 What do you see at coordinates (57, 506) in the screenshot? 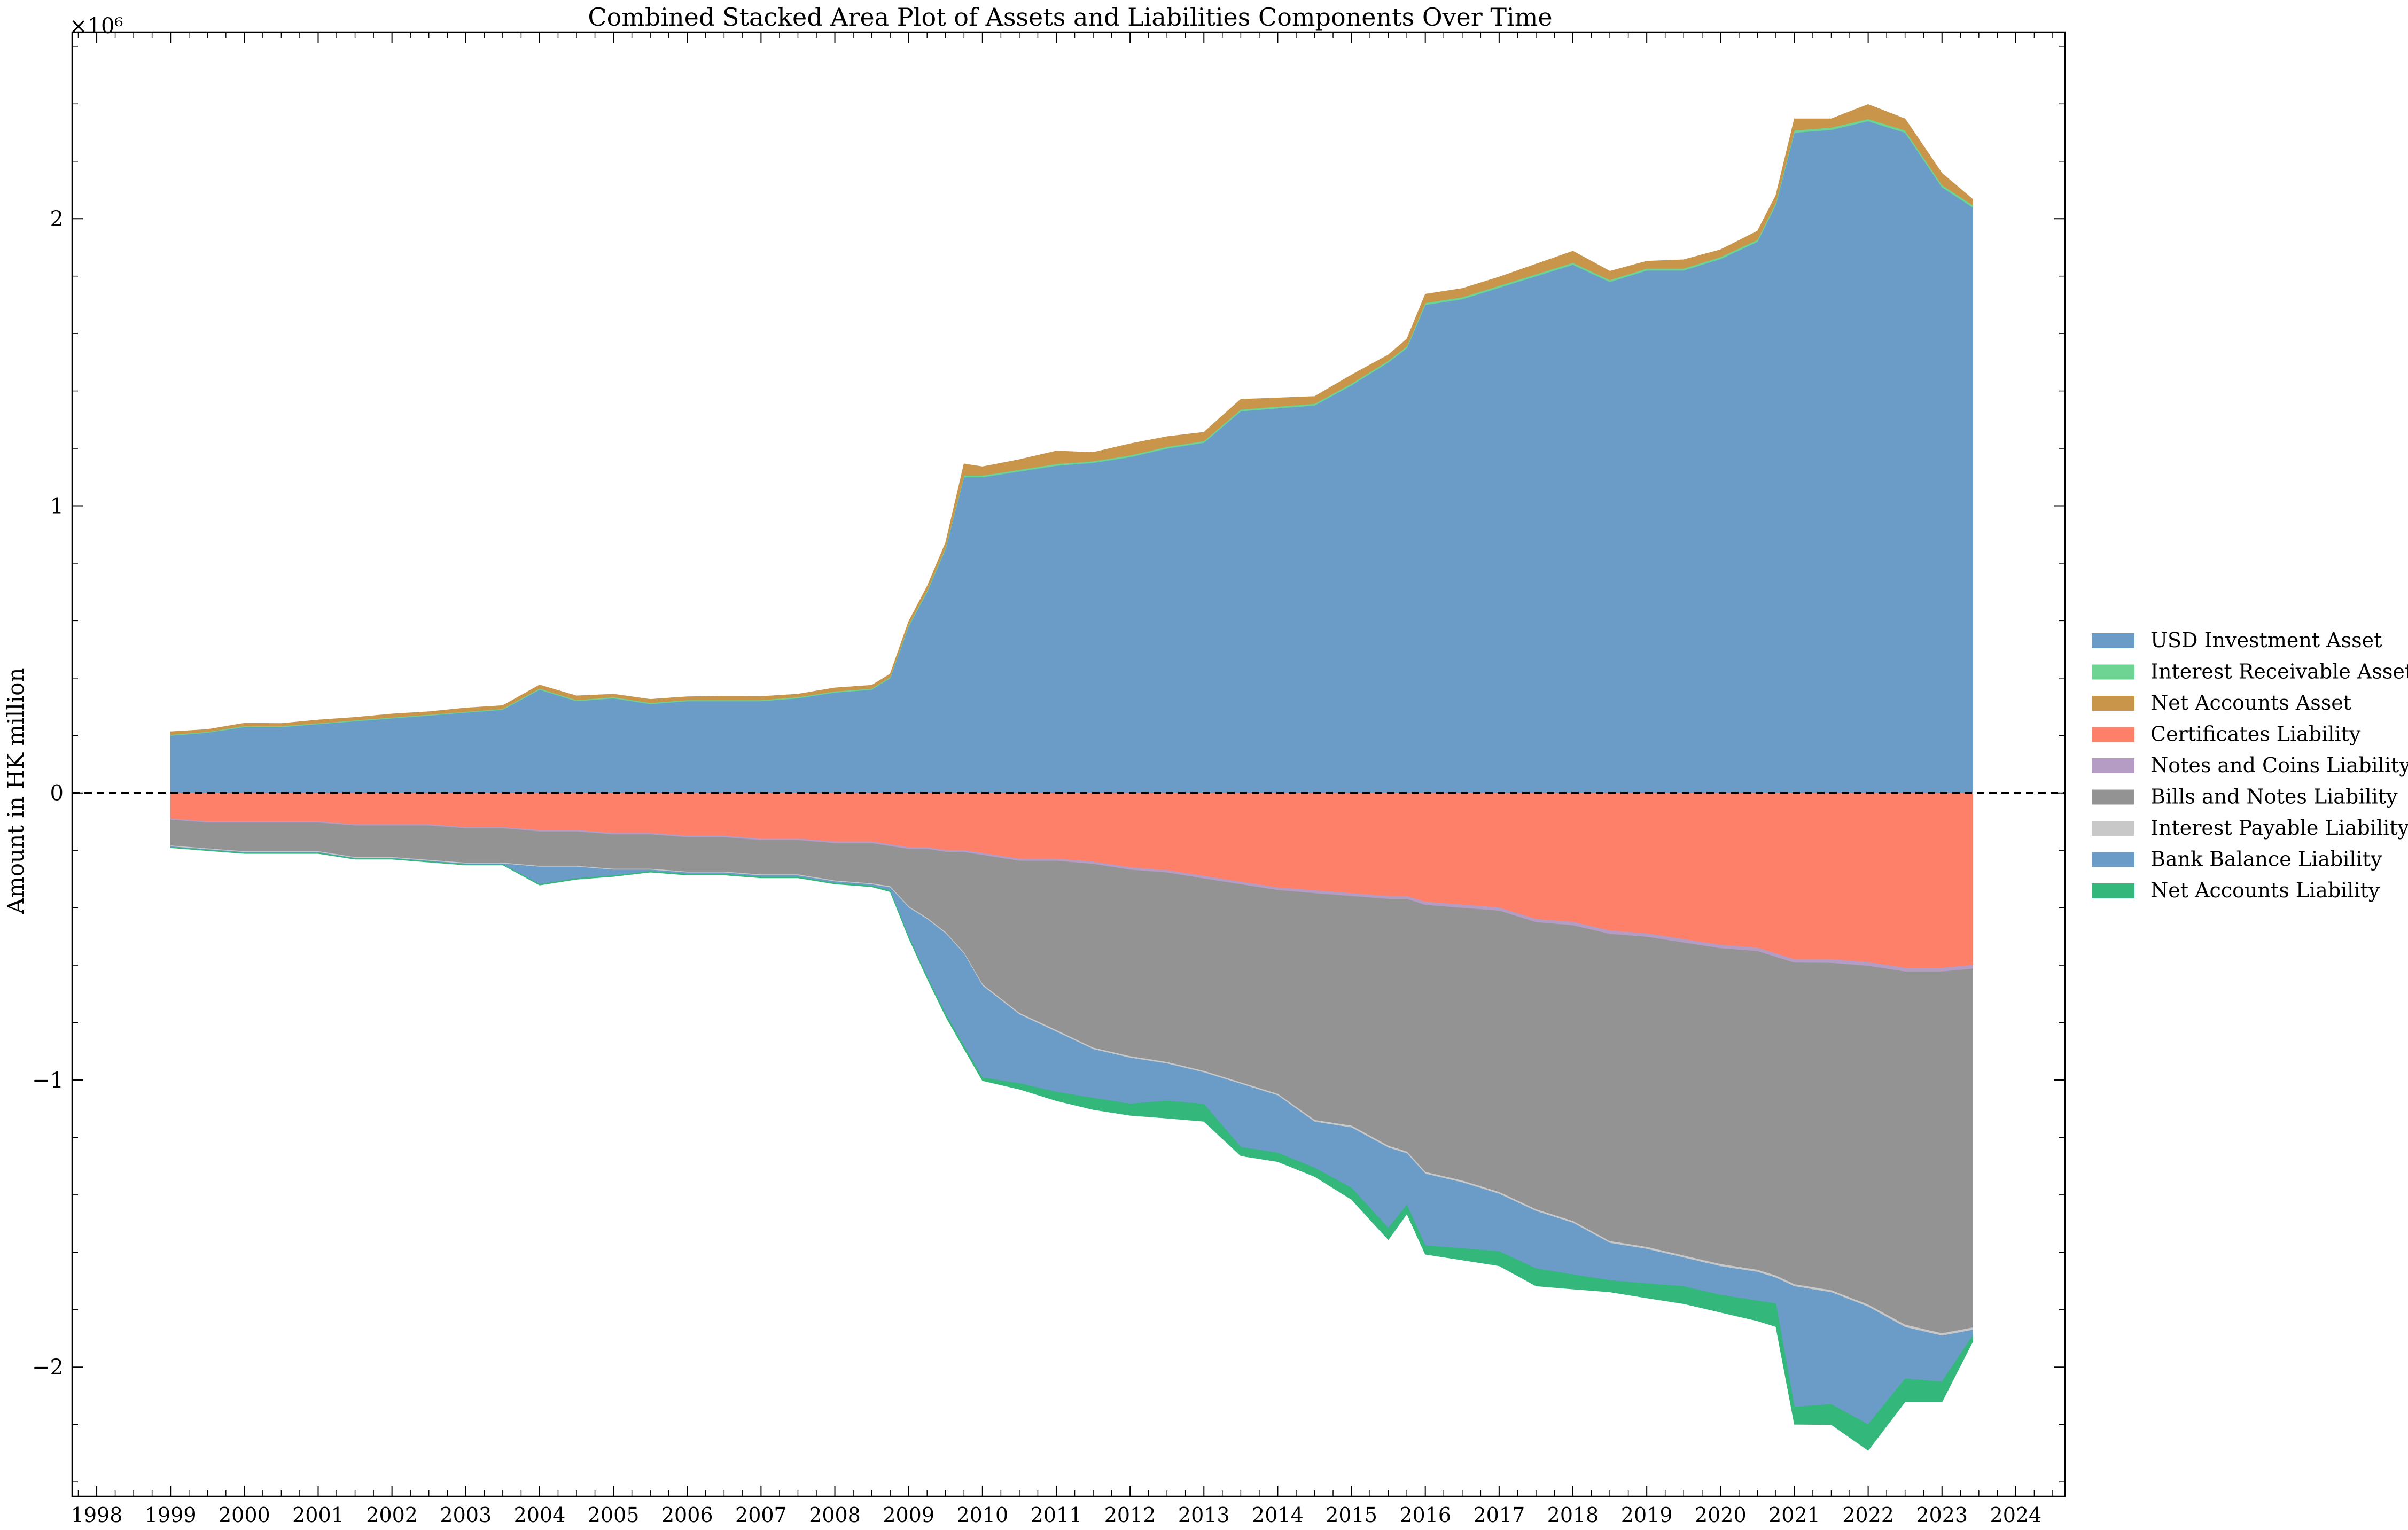
I see `y-tick-label: 1` at bounding box center [57, 506].